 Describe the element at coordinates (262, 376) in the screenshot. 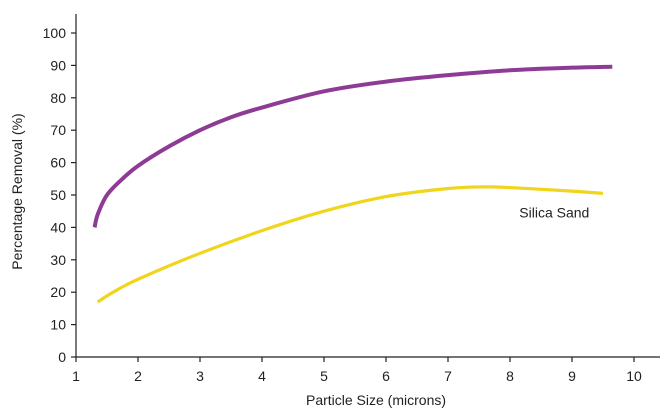

I see `x-tick-label: 4` at that location.